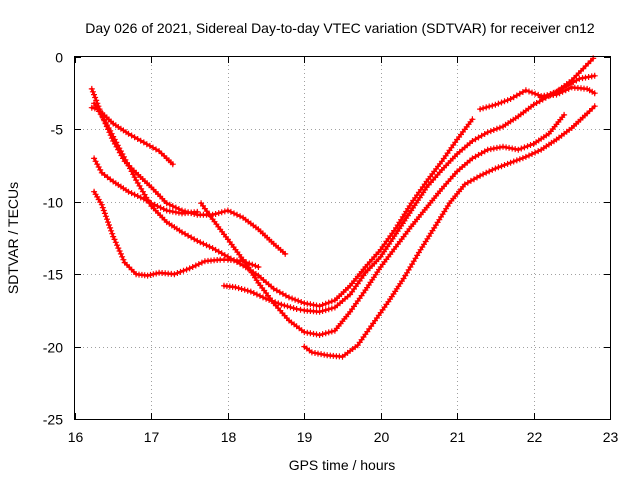  What do you see at coordinates (229, 437) in the screenshot?
I see `x-tick-label: 18` at bounding box center [229, 437].